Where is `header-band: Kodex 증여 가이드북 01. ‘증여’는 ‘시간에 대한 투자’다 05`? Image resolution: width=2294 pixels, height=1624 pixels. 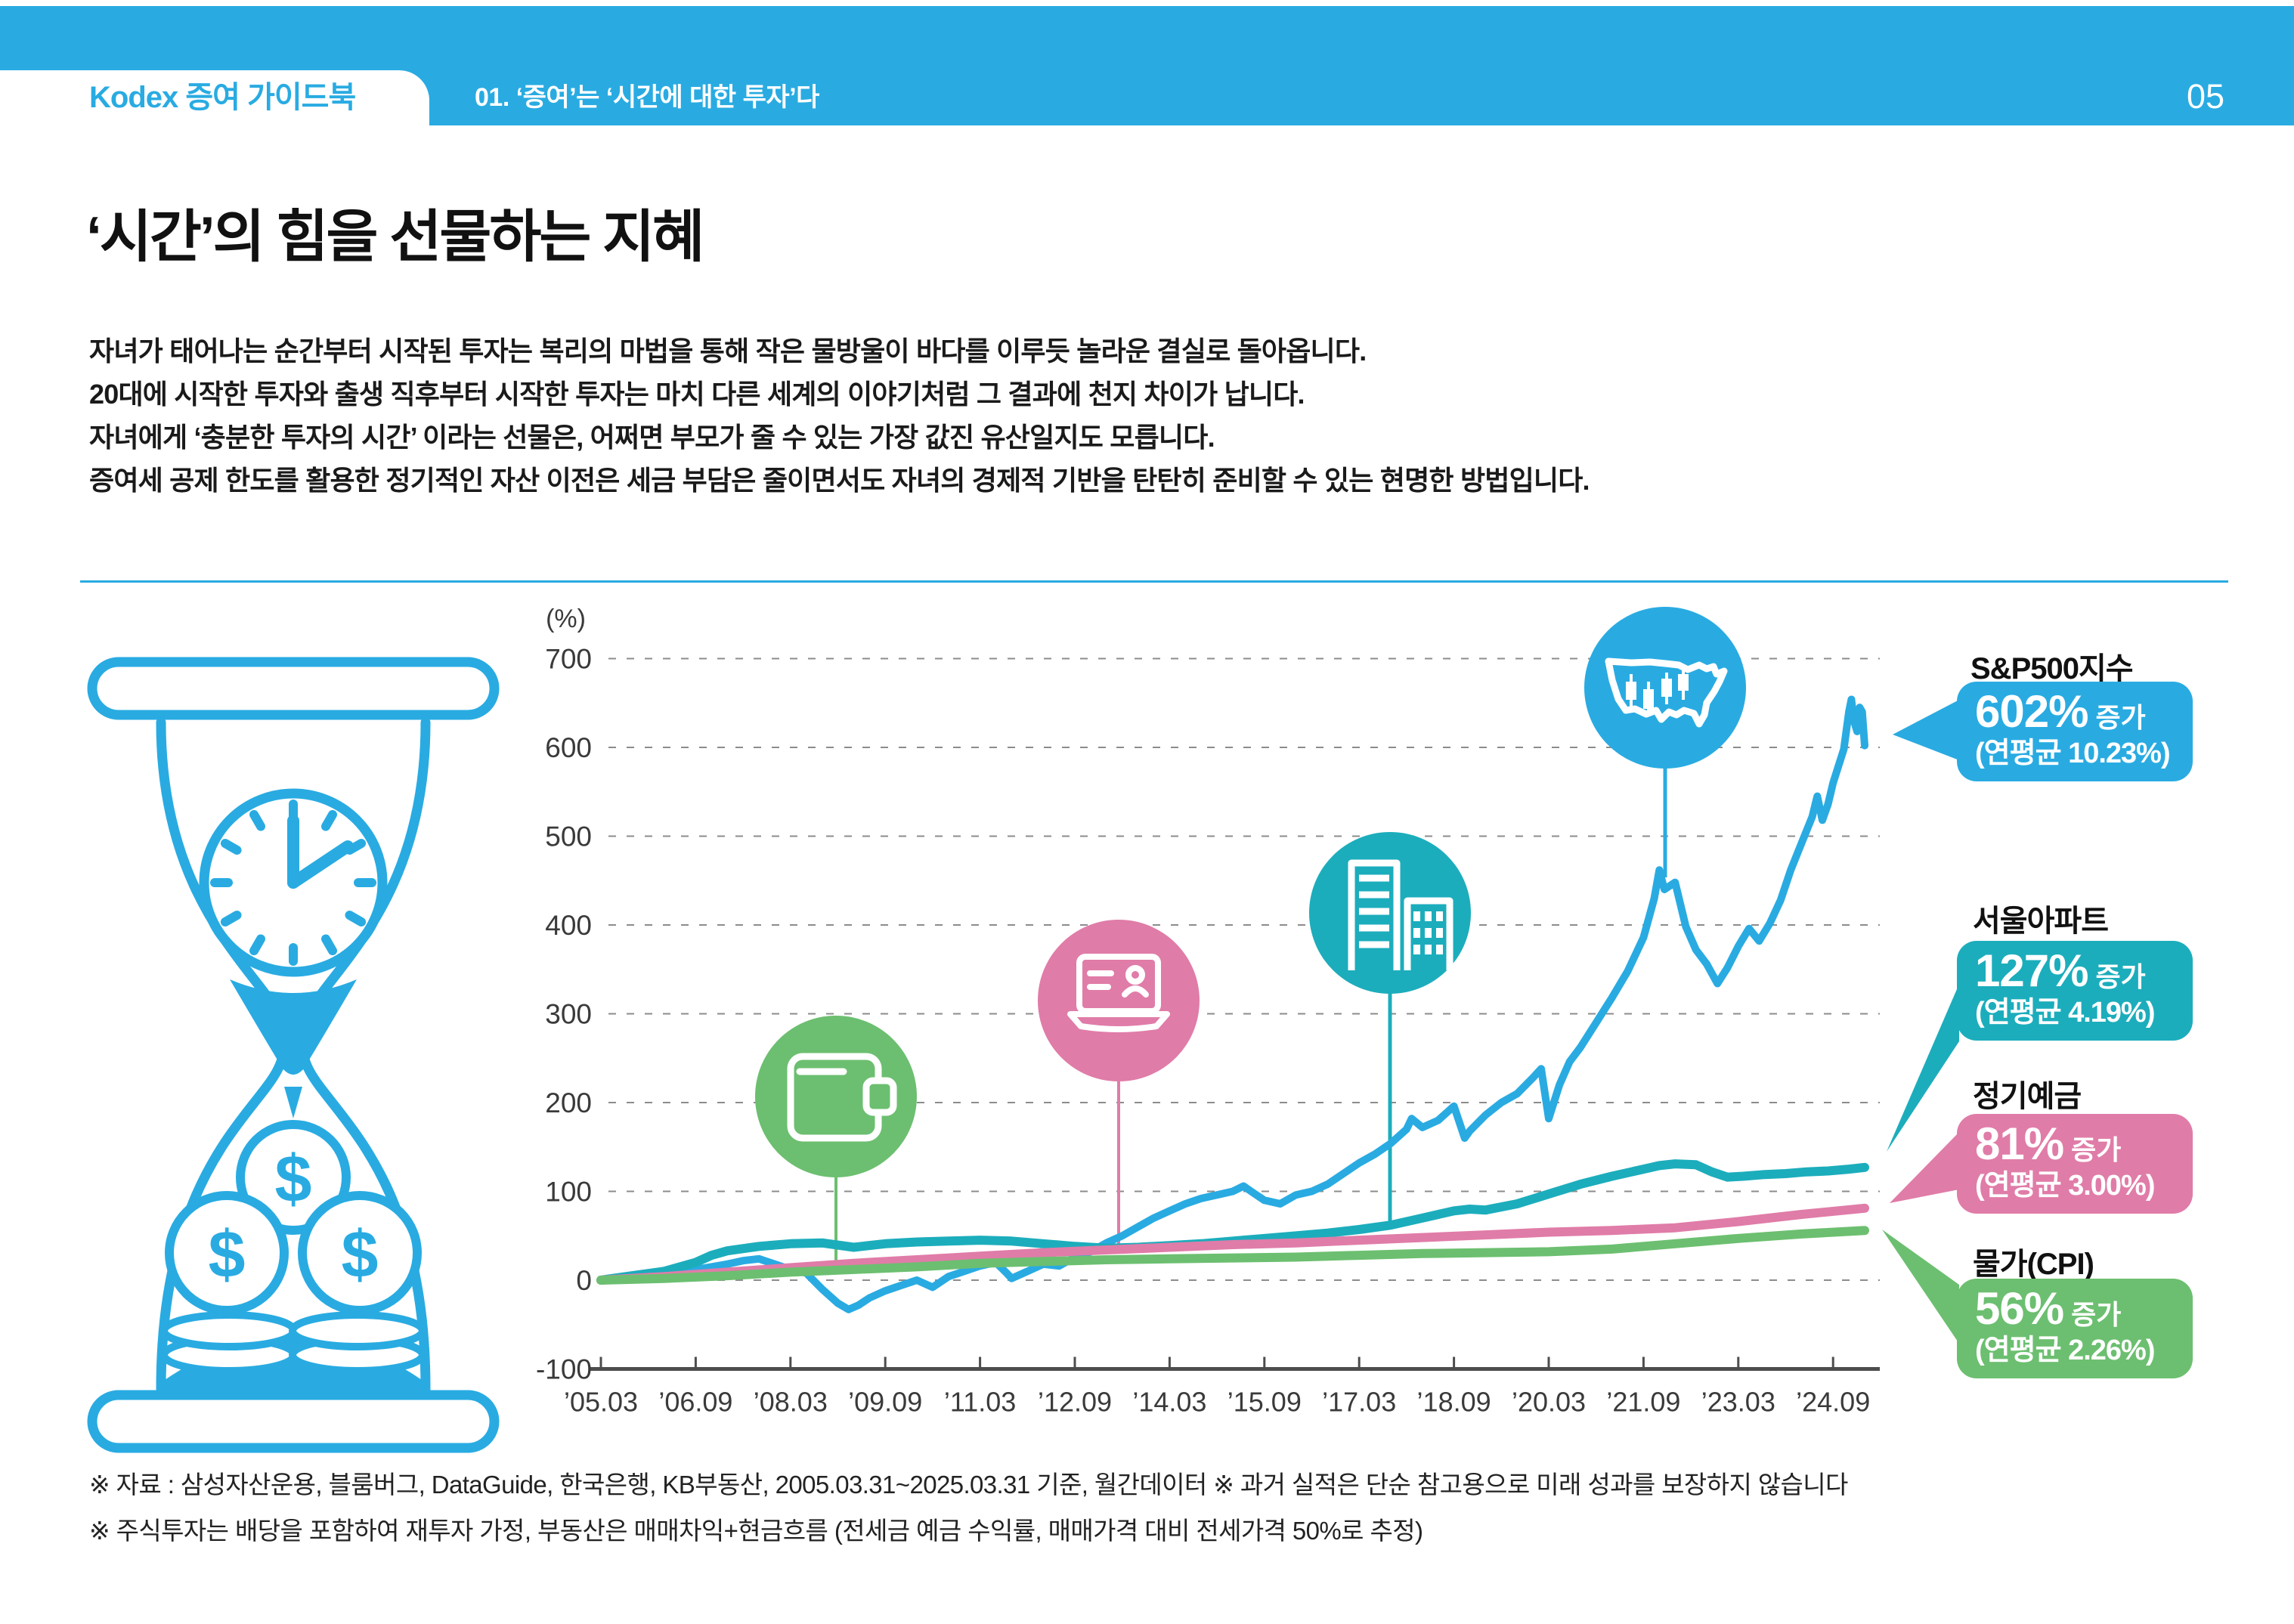
header-band: Kodex 증여 가이드북 01. ‘증여’는 ‘시간에 대한 투자’다 05 is located at coordinates (1147, 65).